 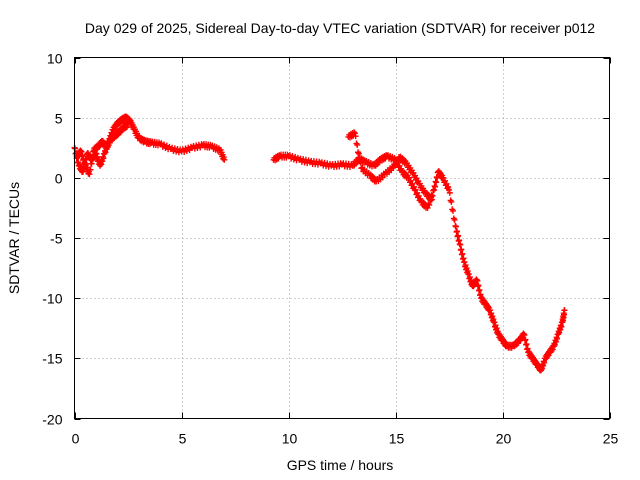 I want to click on x-tick-label: 20, so click(x=504, y=439).